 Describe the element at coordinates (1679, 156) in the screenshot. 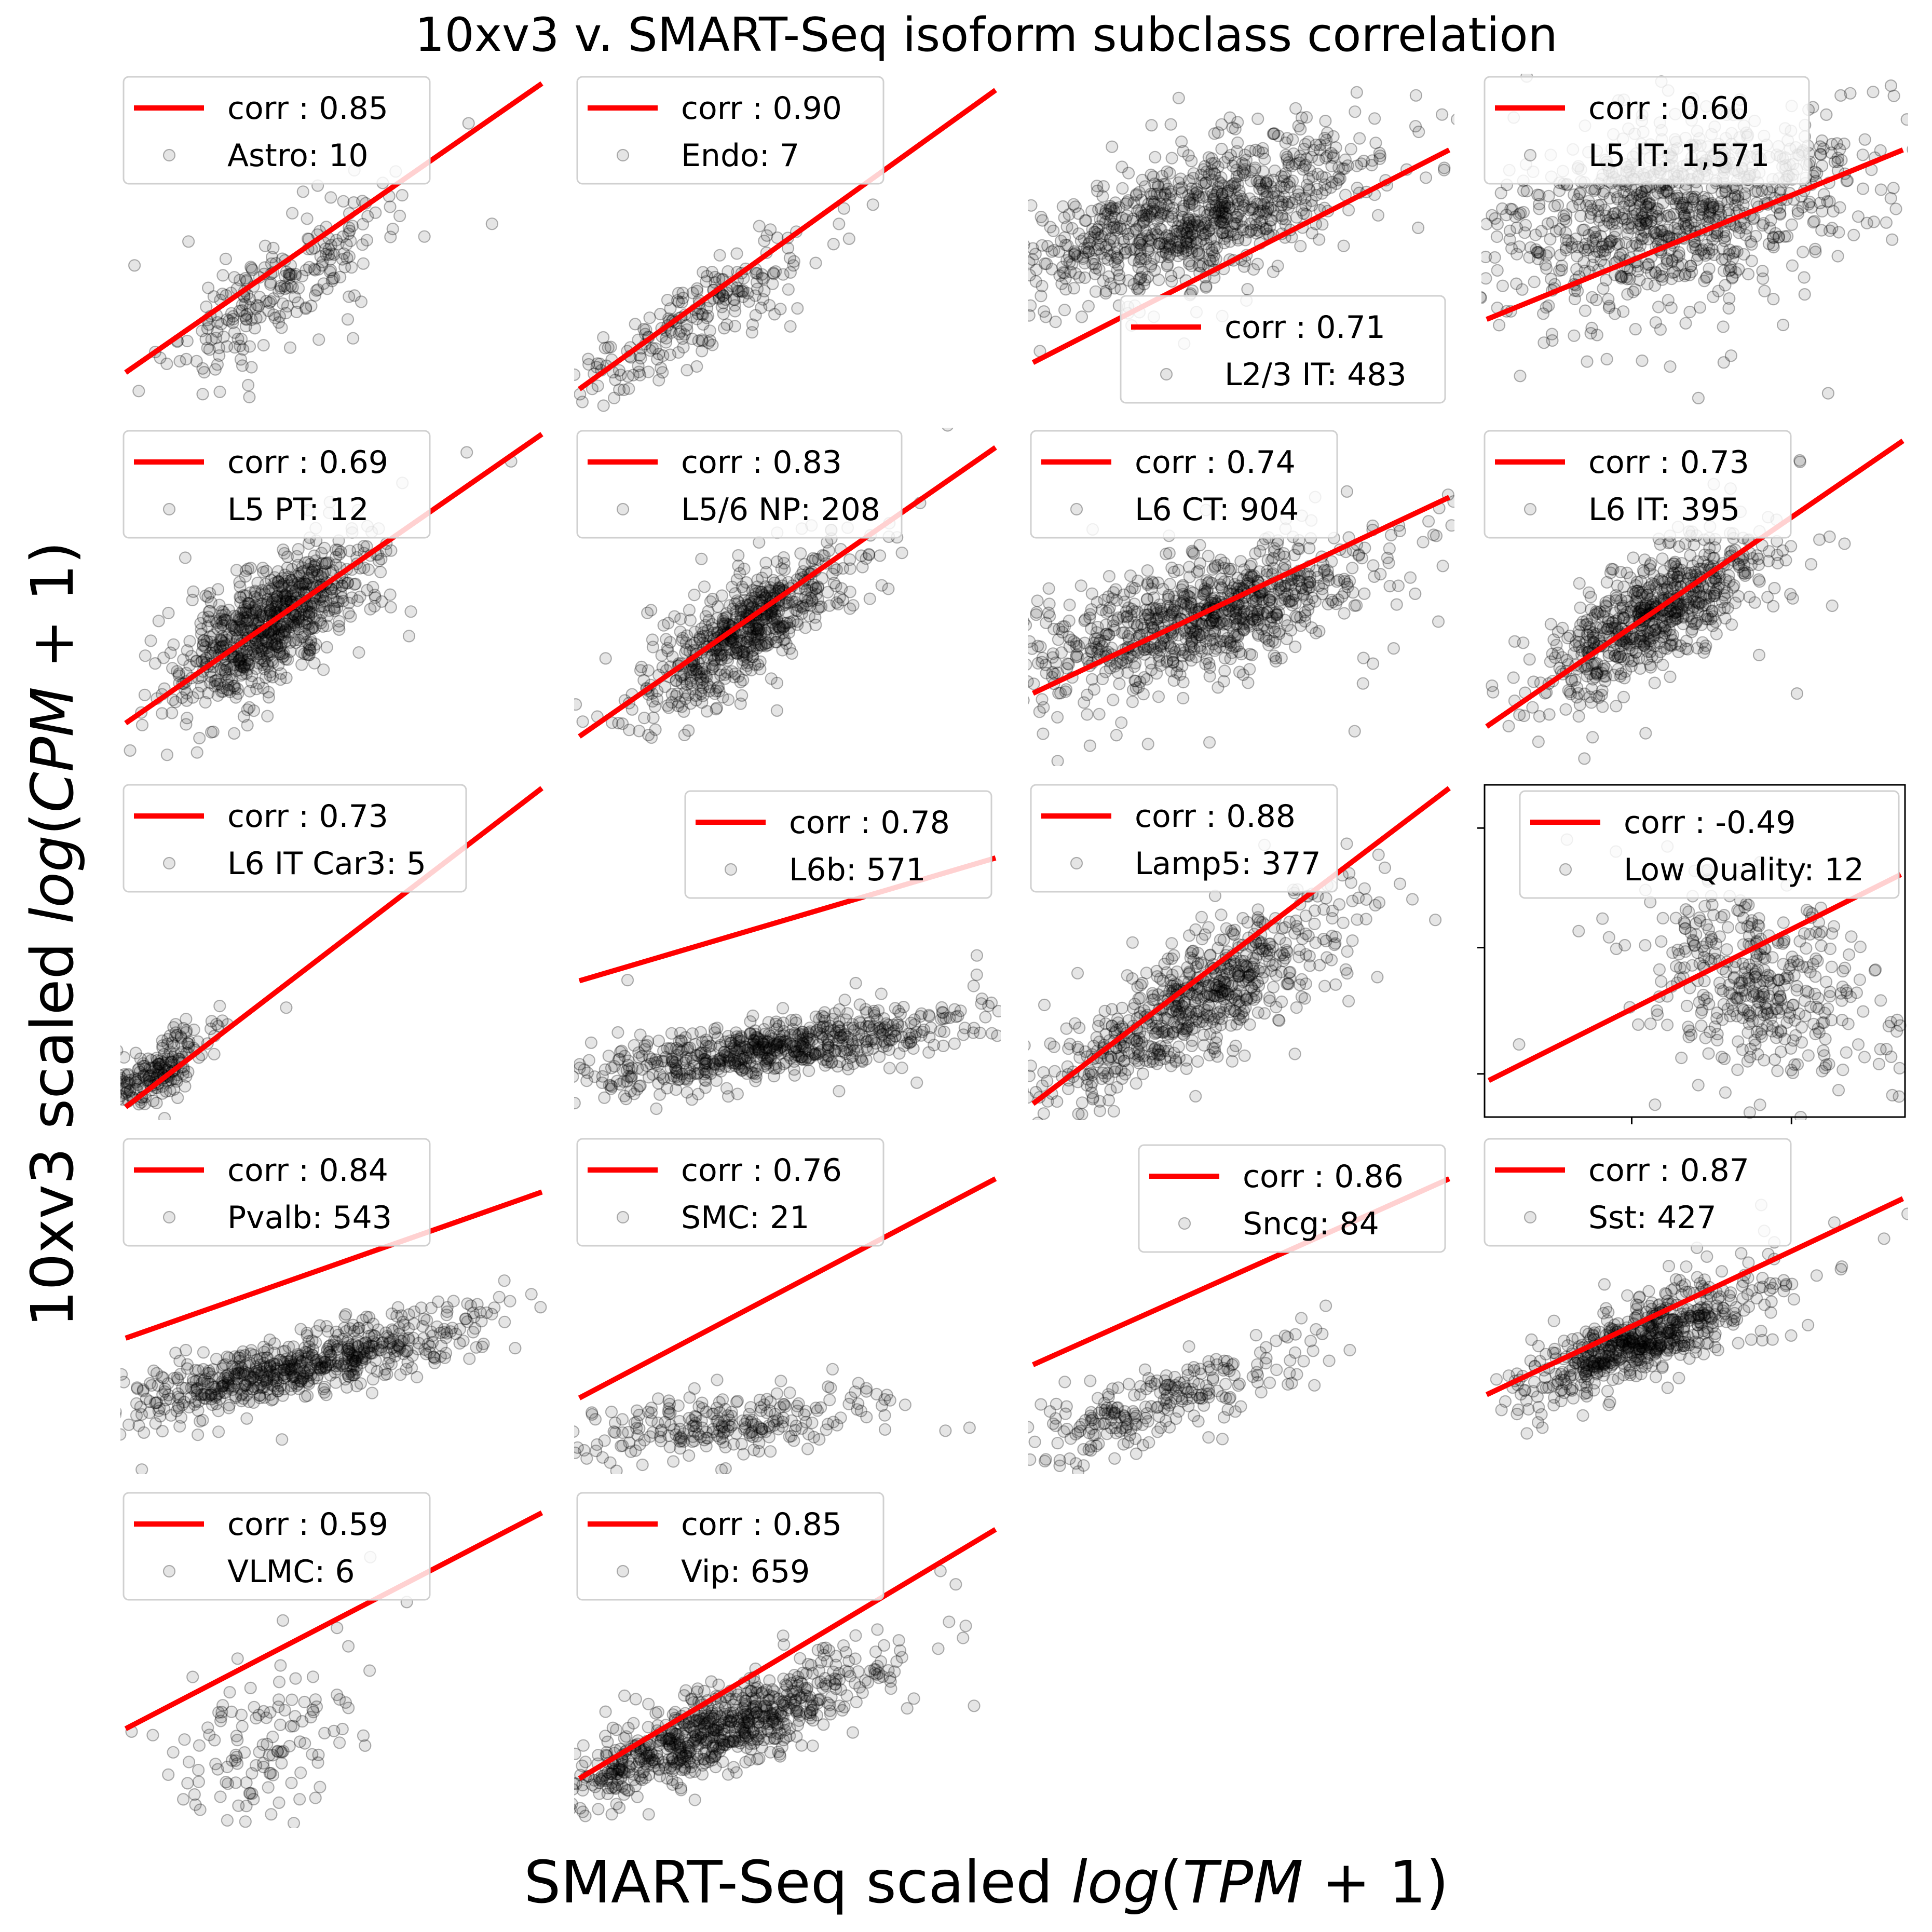

I see `legend-count-label: L5 IT: 1,571` at that location.